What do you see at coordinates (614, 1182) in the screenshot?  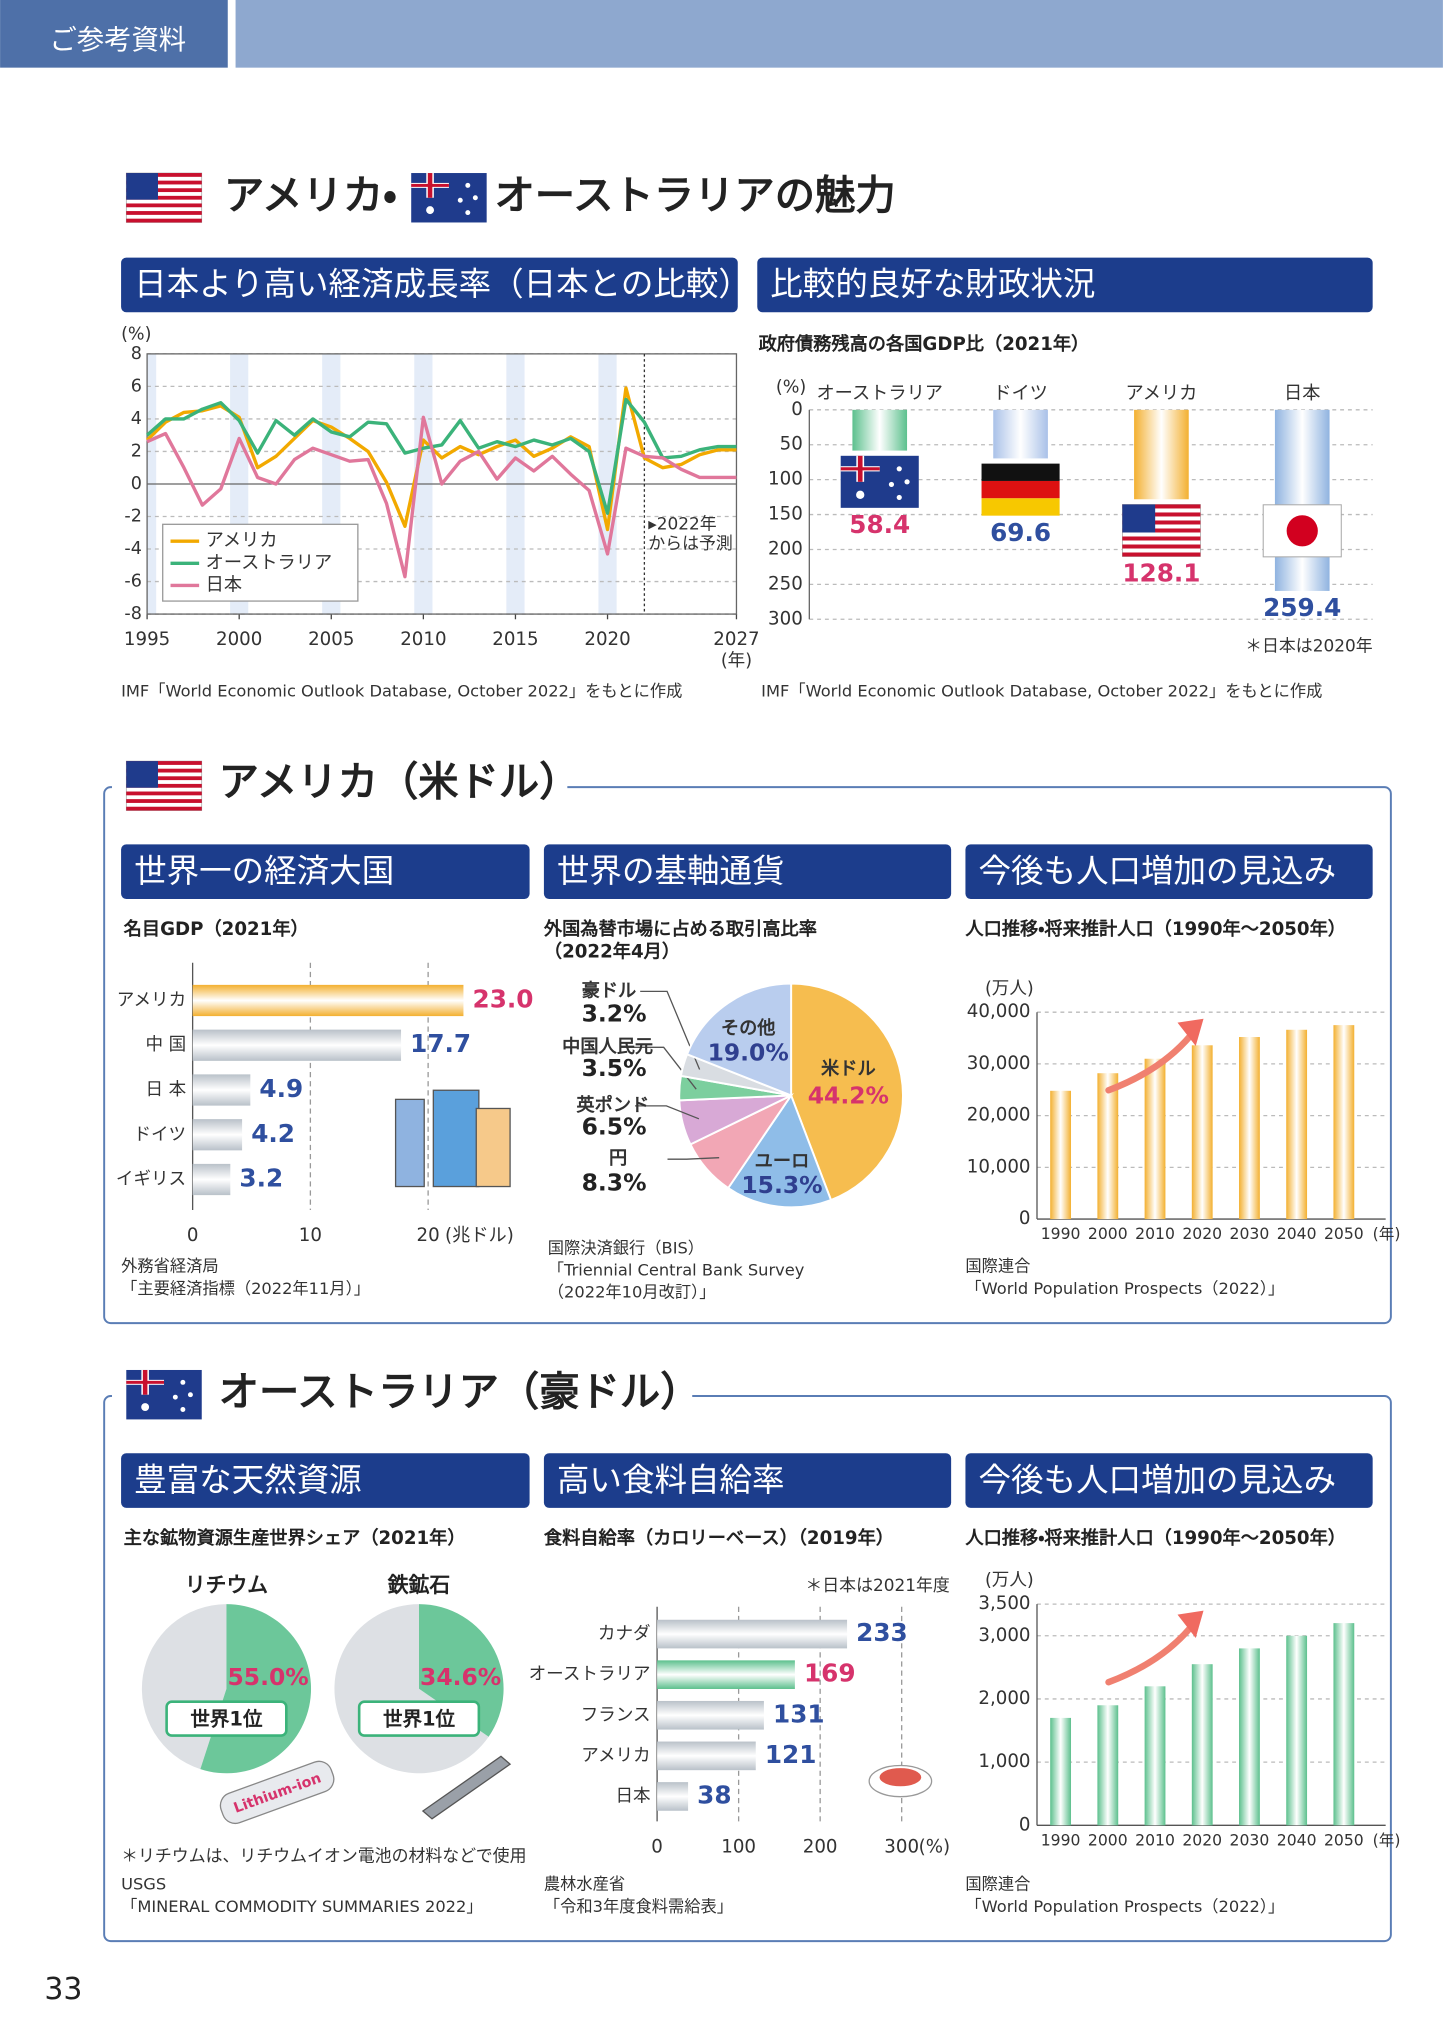 I see `pie-value-label: 8.3%` at bounding box center [614, 1182].